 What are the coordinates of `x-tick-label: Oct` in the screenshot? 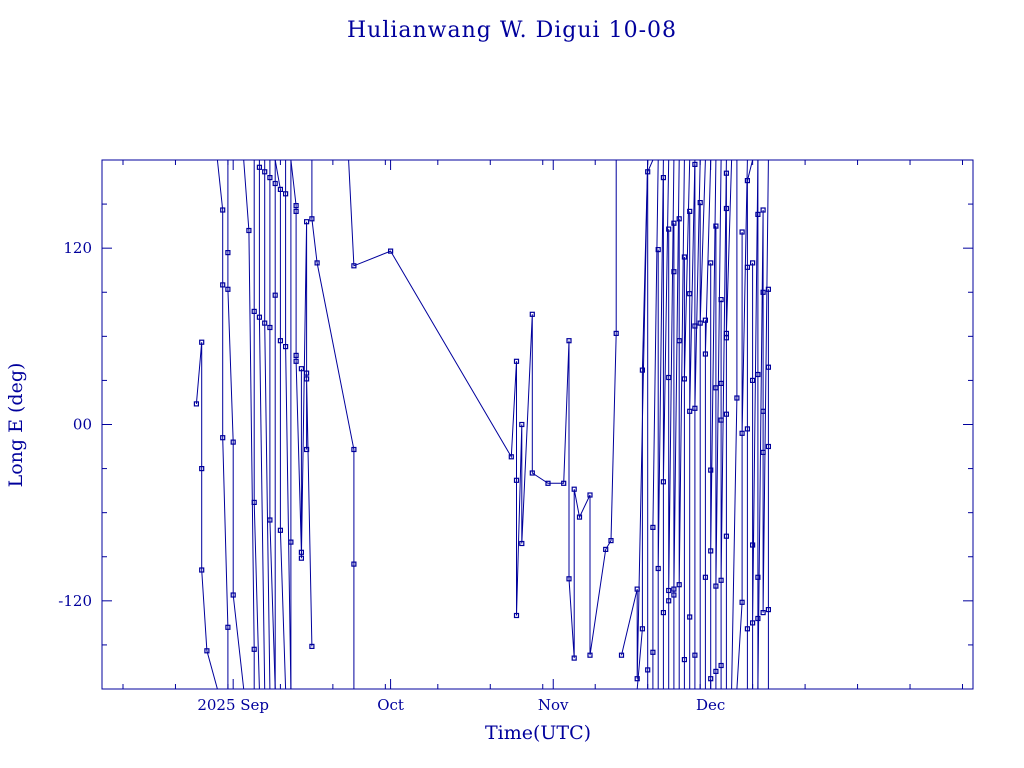 It's located at (390, 705).